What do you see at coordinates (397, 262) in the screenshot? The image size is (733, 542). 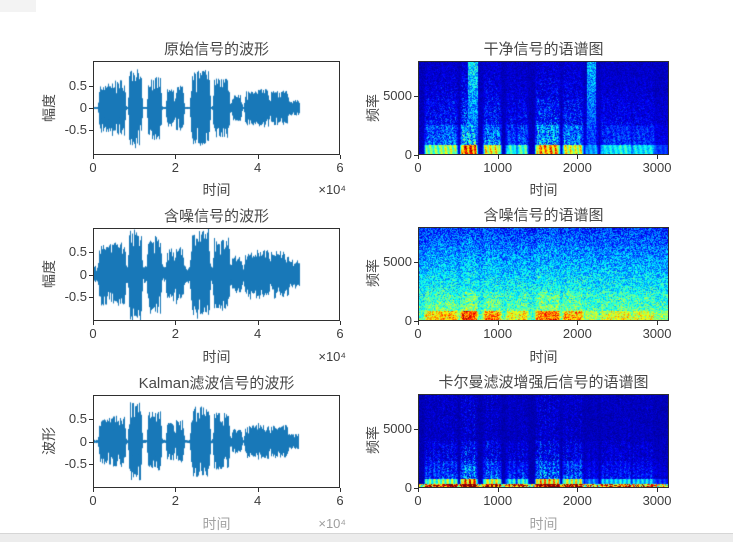 I see `y-tick-label: 5000` at bounding box center [397, 262].